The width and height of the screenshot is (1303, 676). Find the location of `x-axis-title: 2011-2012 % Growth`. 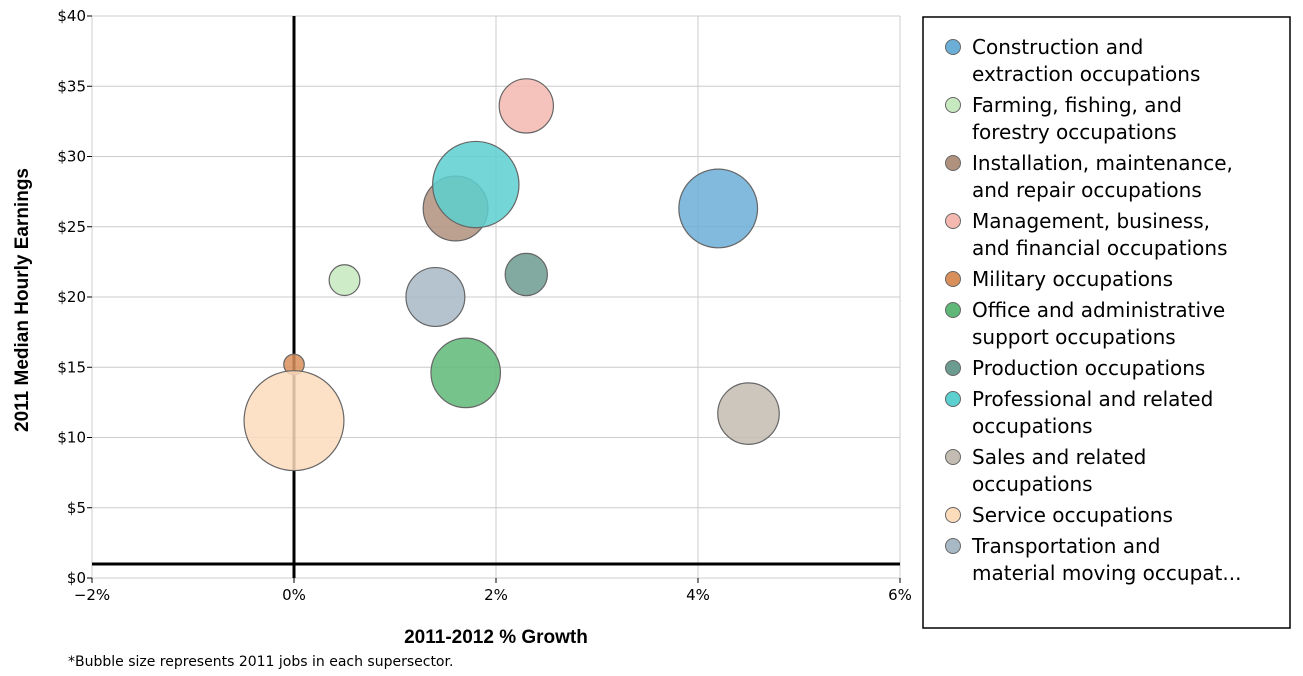

x-axis-title: 2011-2012 % Growth is located at coordinates (496, 637).